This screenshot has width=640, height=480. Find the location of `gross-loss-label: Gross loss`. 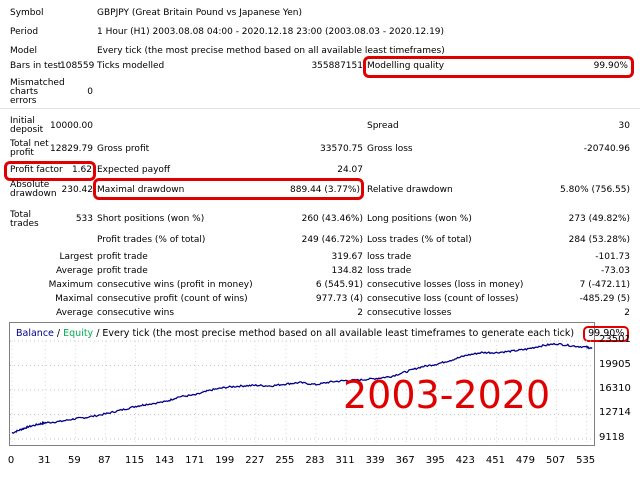

gross-loss-label: Gross loss is located at coordinates (390, 149).